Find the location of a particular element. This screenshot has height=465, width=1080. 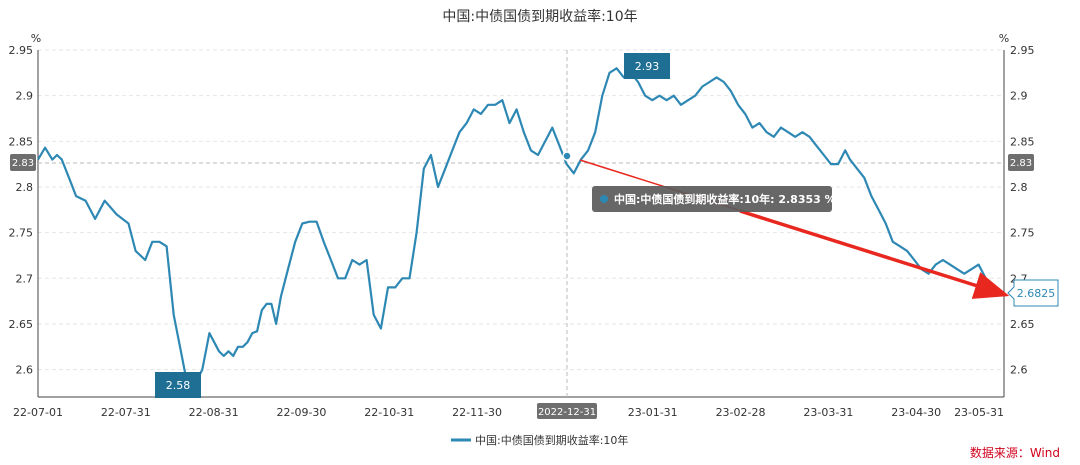

min-callout: 2.58 is located at coordinates (178, 385).